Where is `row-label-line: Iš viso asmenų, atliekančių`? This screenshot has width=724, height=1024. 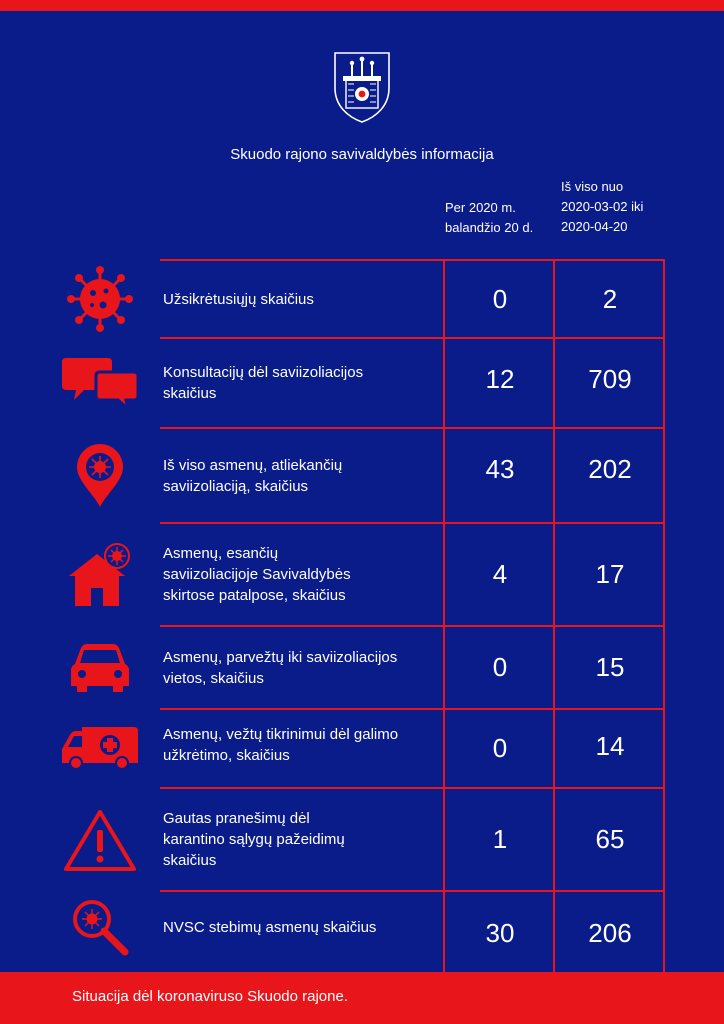 row-label-line: Iš viso asmenų, atliekančių is located at coordinates (253, 465).